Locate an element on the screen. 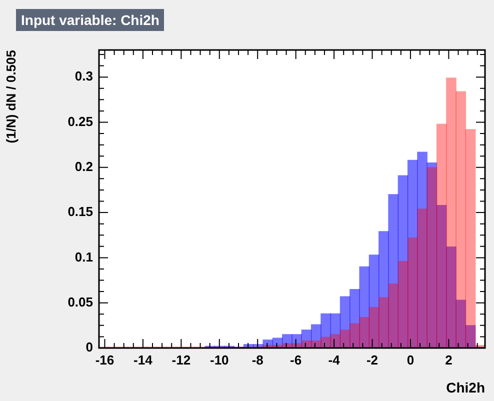 The image size is (494, 401). y-tick-label: 0 is located at coordinates (89, 347).